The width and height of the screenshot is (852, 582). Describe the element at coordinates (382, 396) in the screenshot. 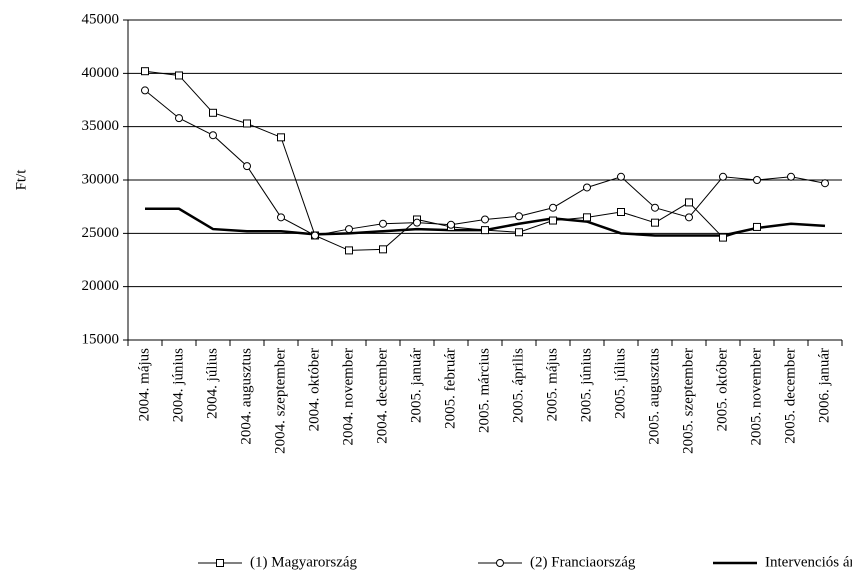

I see `x-tick-label: 2004. december` at that location.